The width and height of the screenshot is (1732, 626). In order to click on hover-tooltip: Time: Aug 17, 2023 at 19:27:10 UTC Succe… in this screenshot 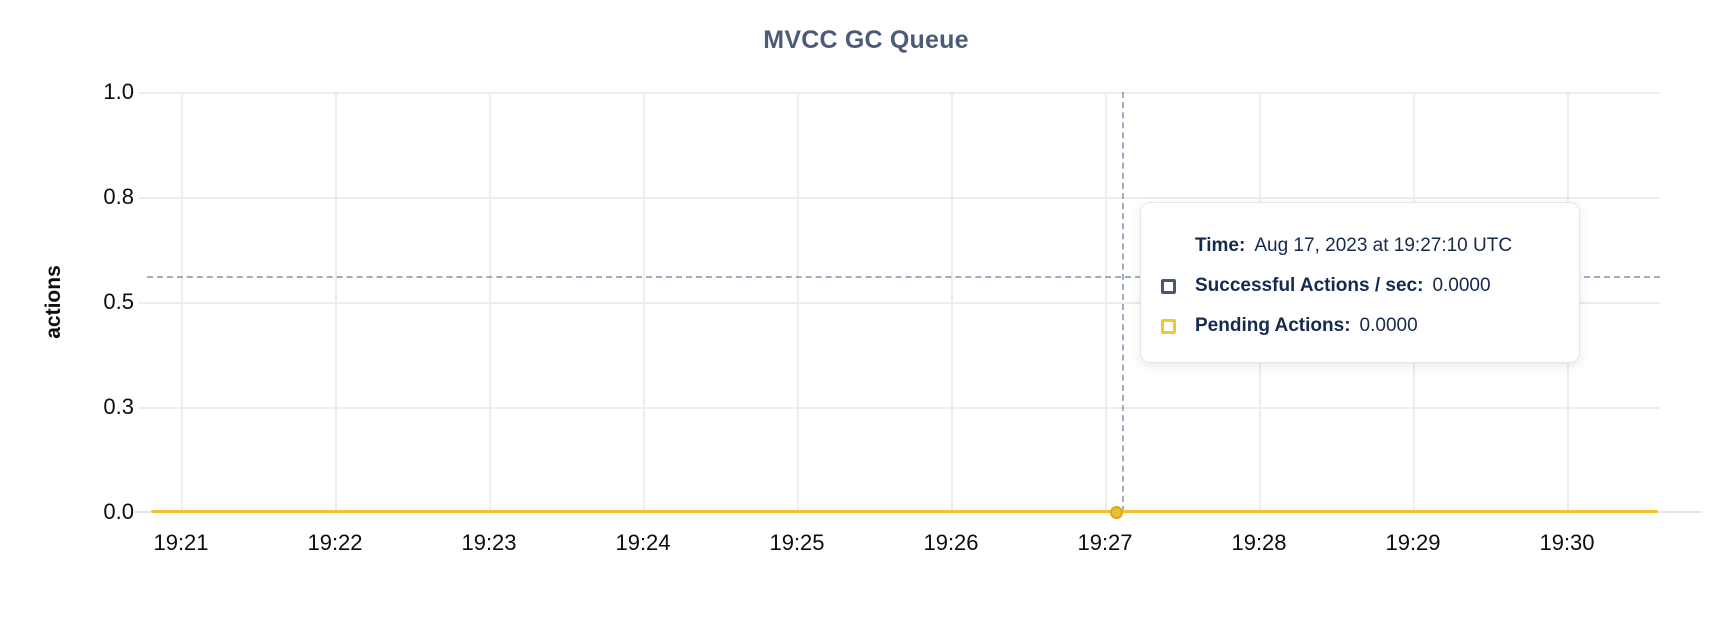, I will do `click(1360, 282)`.